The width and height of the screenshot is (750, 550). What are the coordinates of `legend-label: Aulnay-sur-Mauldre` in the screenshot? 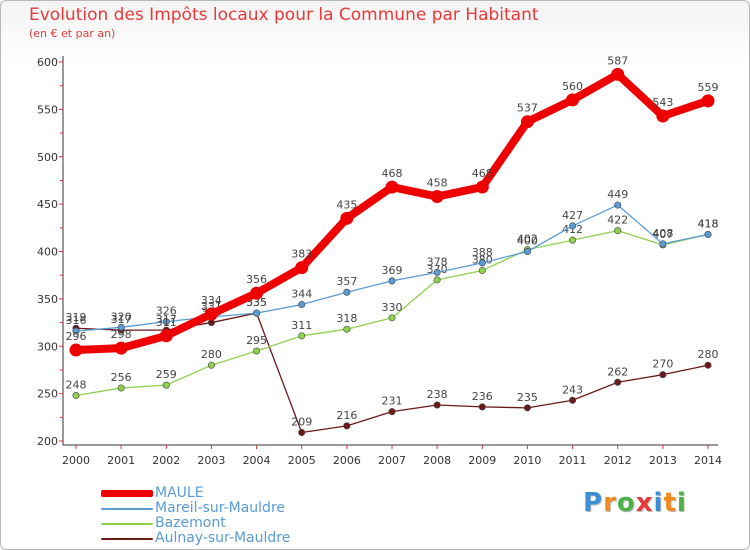 It's located at (223, 538).